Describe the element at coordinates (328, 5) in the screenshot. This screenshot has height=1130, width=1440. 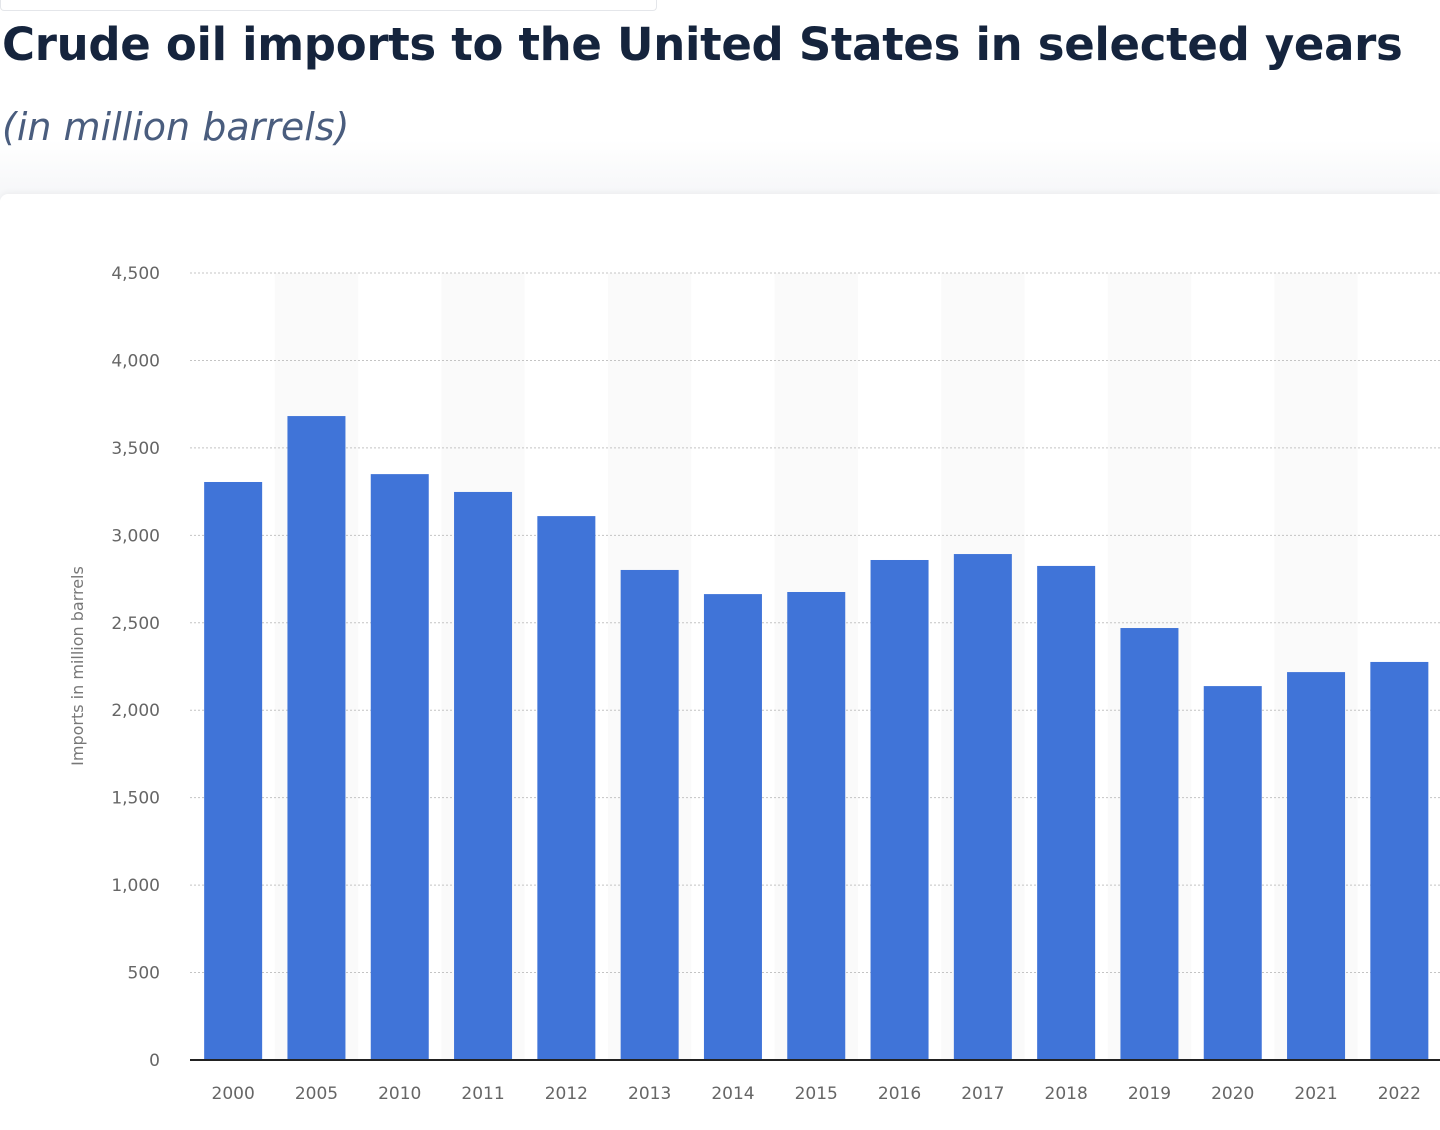
I see `top-bar-edge` at that location.